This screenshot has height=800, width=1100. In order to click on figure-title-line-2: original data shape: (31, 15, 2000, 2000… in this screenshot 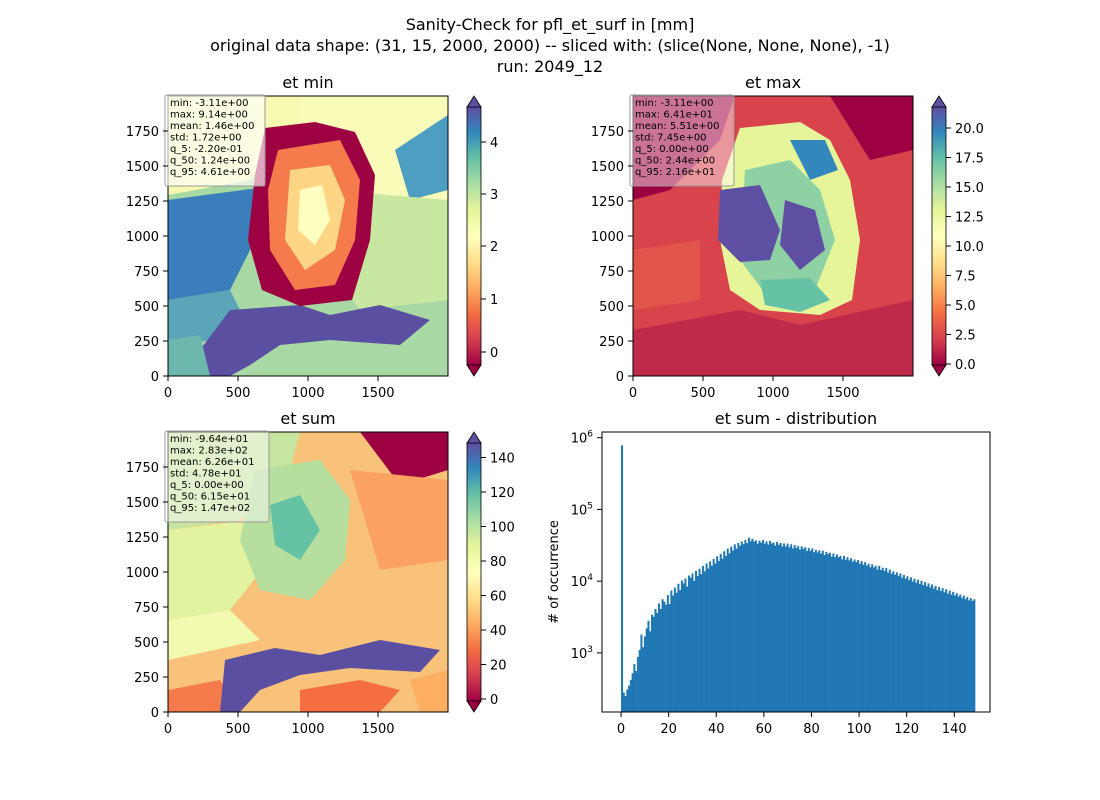, I will do `click(550, 45)`.